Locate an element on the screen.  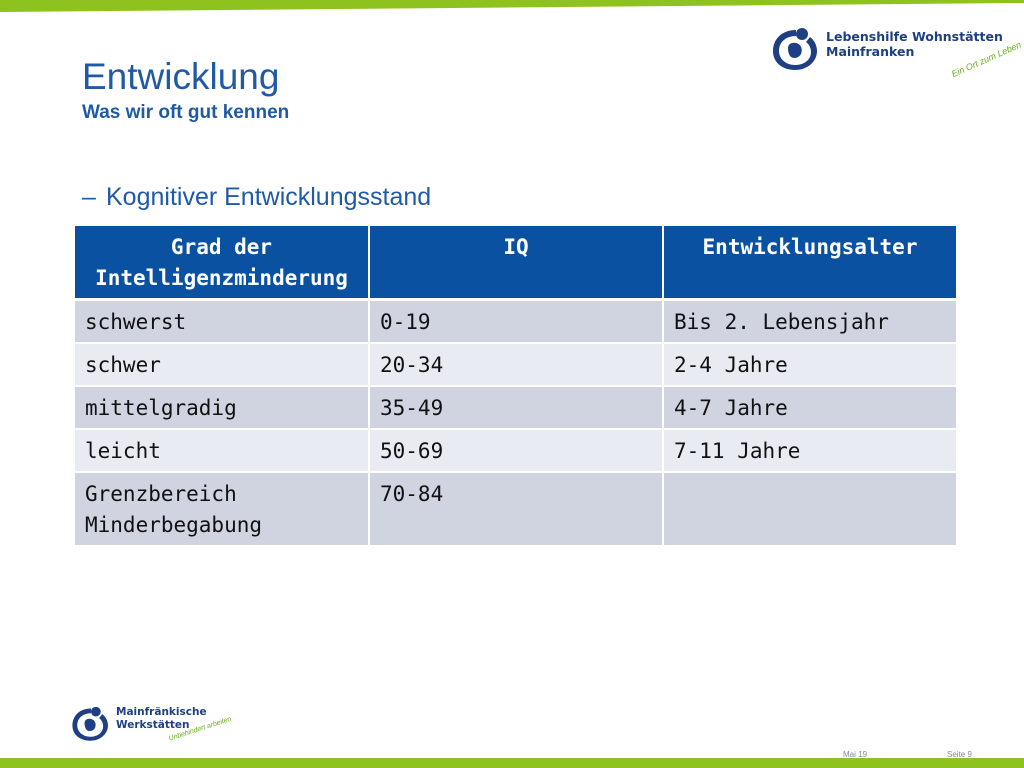
table-cell: 20-34 is located at coordinates (516, 365).